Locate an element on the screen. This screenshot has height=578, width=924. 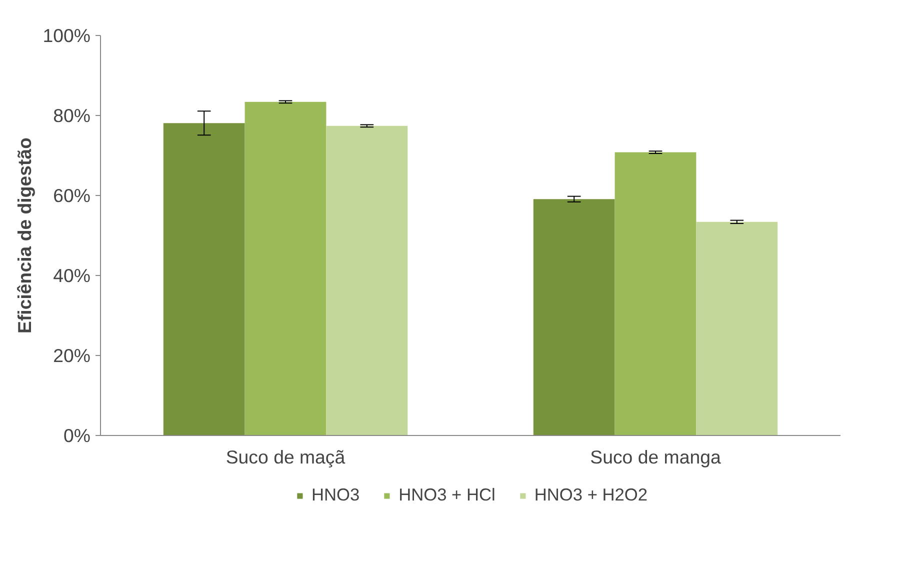
y-axis-title: Eficiência de digestão is located at coordinates (24, 236).